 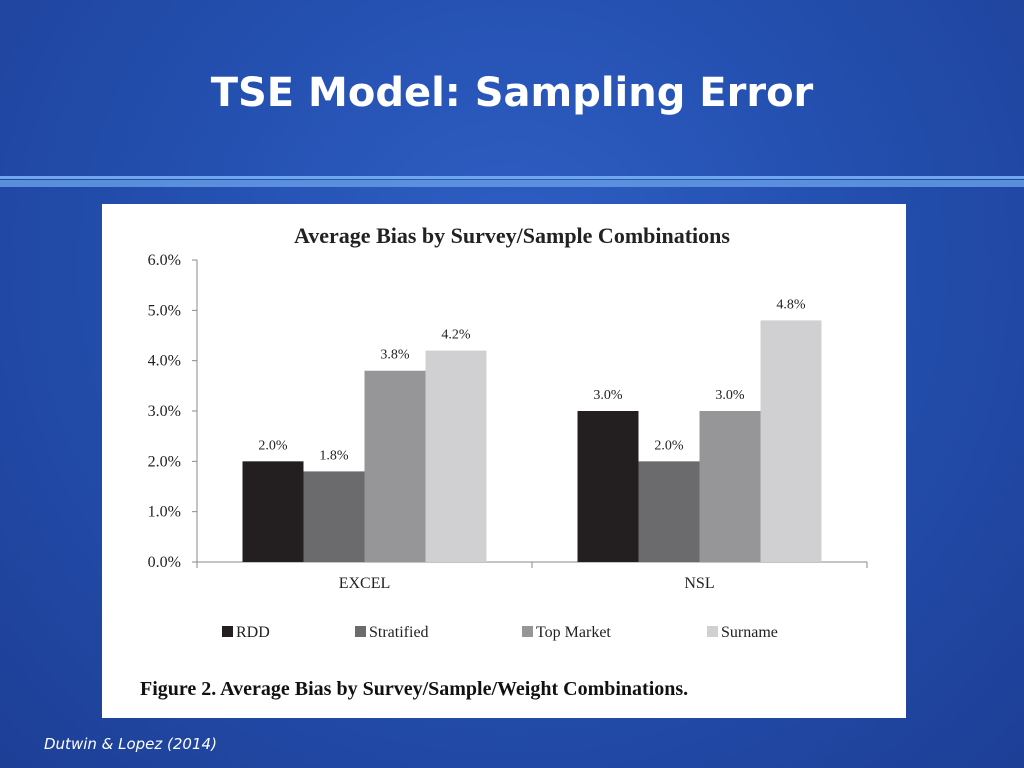 What do you see at coordinates (512, 93) in the screenshot?
I see `slide-title: TSE Model: Sampling Error` at bounding box center [512, 93].